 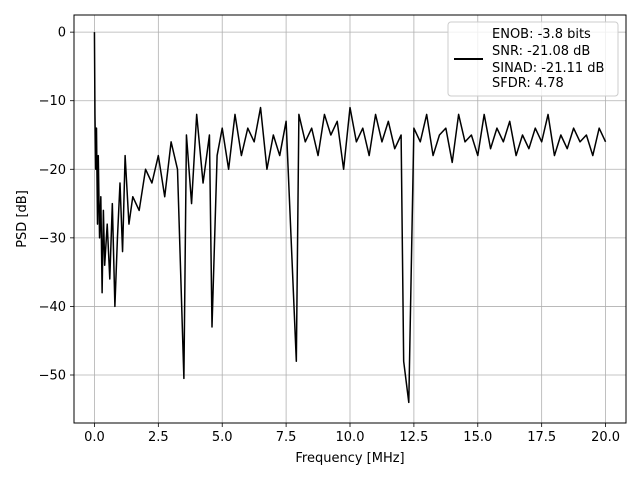 I want to click on x-tick-label: 20.0, so click(x=605, y=437).